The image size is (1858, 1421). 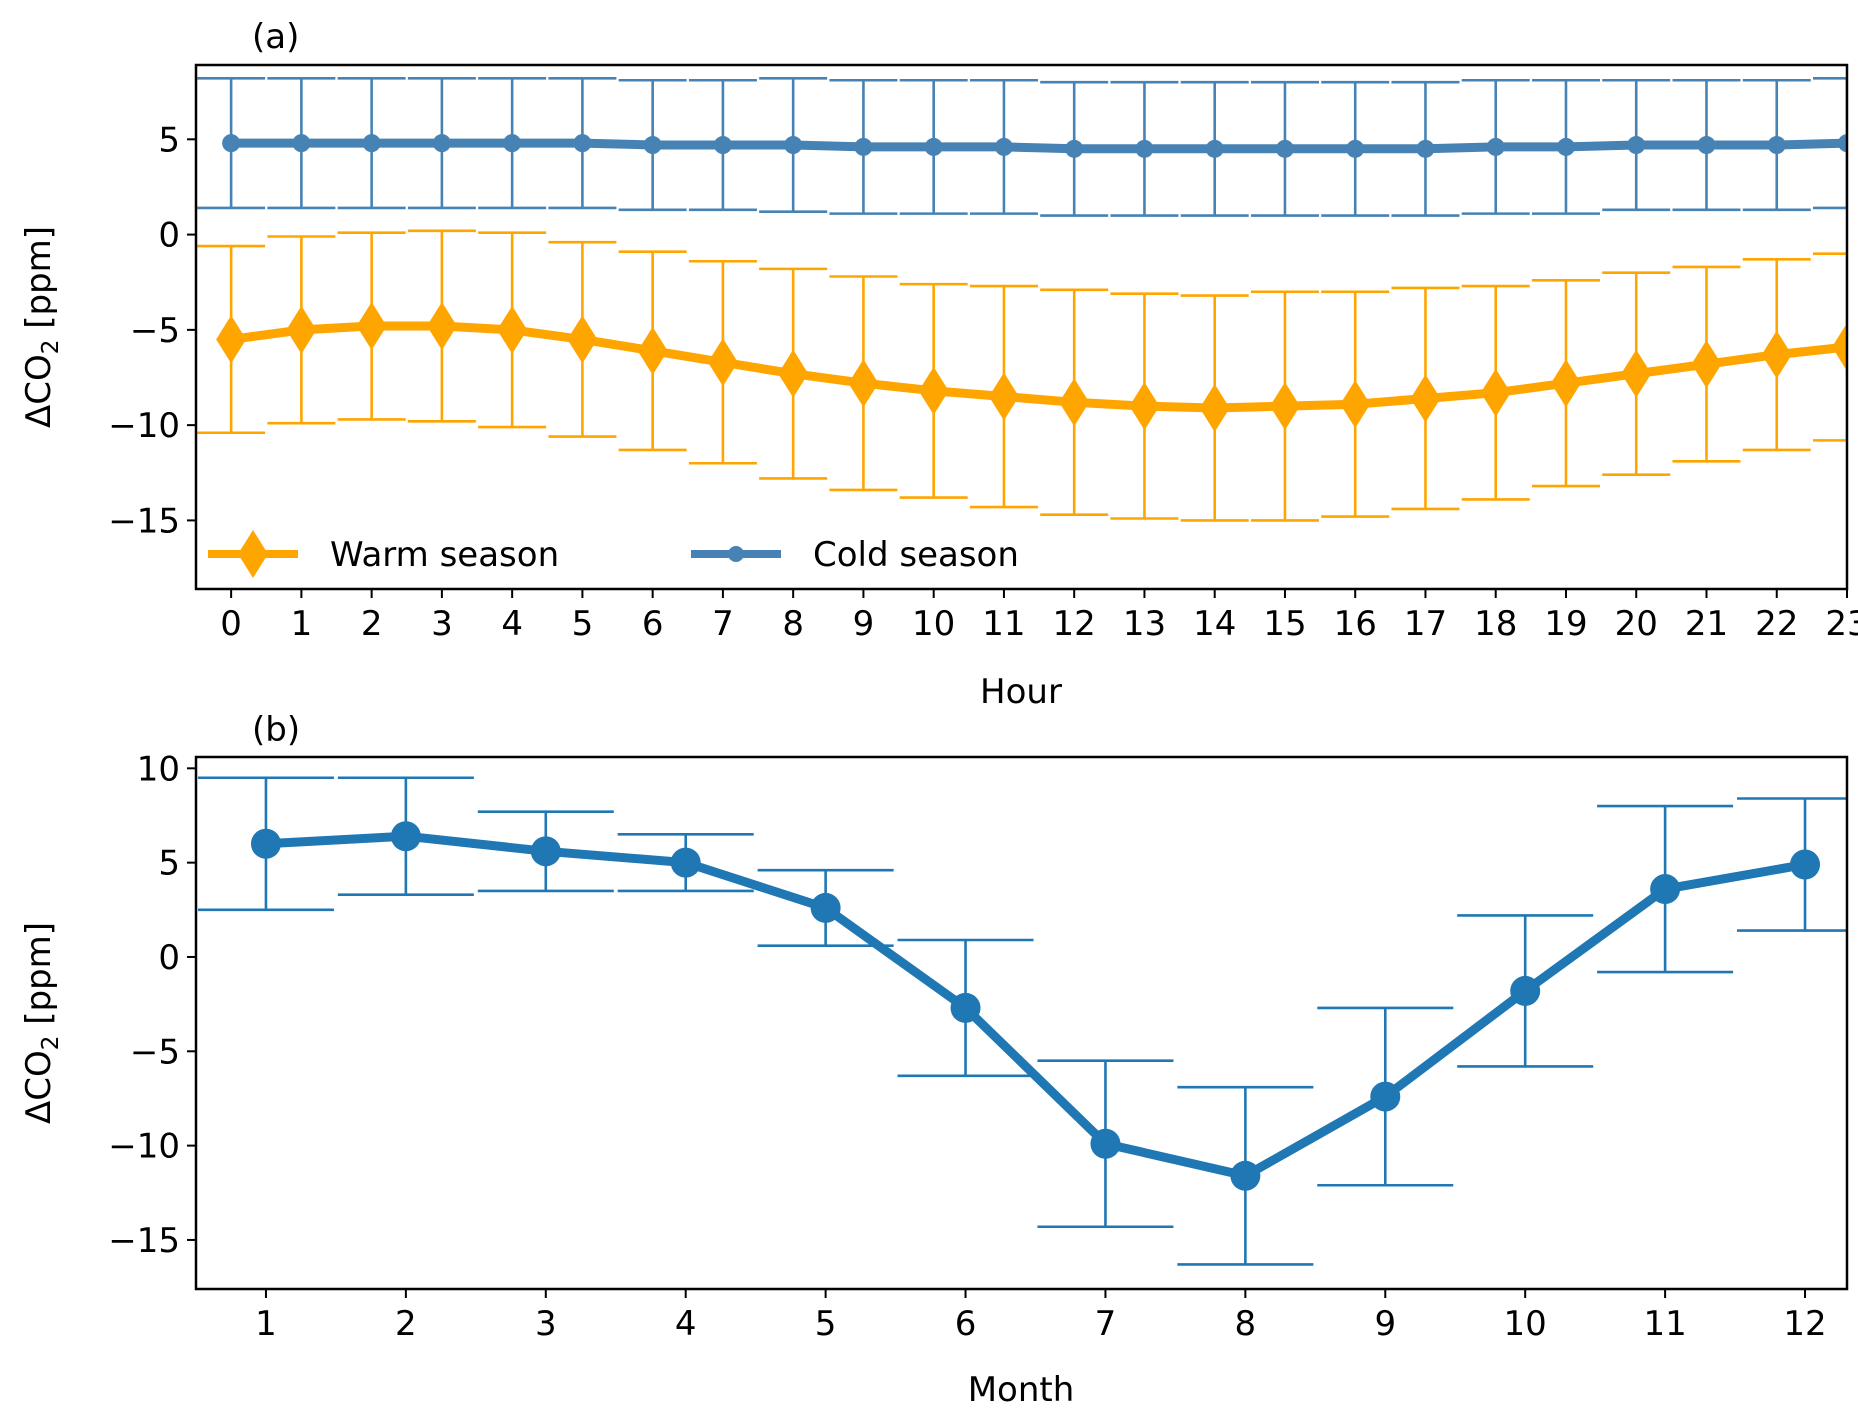 What do you see at coordinates (1841, 624) in the screenshot?
I see `x-tick-label: 23` at bounding box center [1841, 624].